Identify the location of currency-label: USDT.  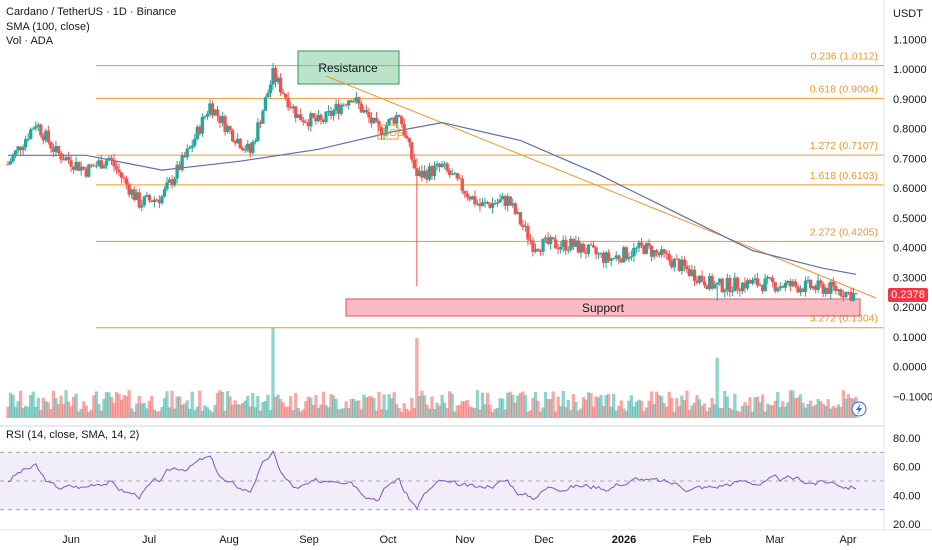
(908, 14).